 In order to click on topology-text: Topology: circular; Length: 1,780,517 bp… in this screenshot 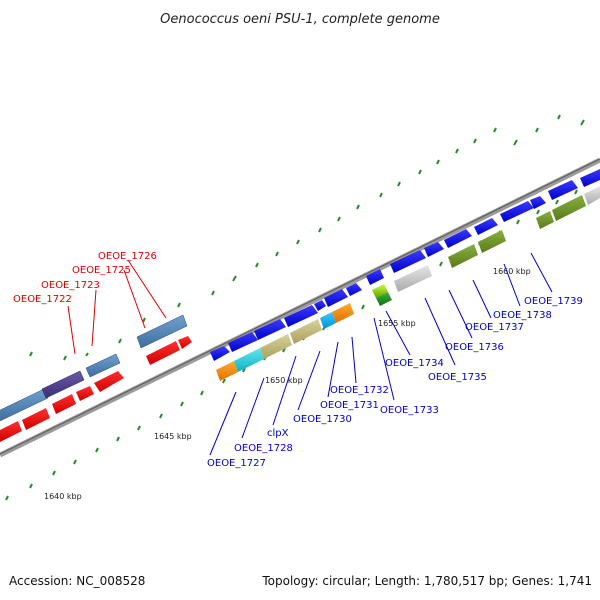, I will do `click(426, 581)`.